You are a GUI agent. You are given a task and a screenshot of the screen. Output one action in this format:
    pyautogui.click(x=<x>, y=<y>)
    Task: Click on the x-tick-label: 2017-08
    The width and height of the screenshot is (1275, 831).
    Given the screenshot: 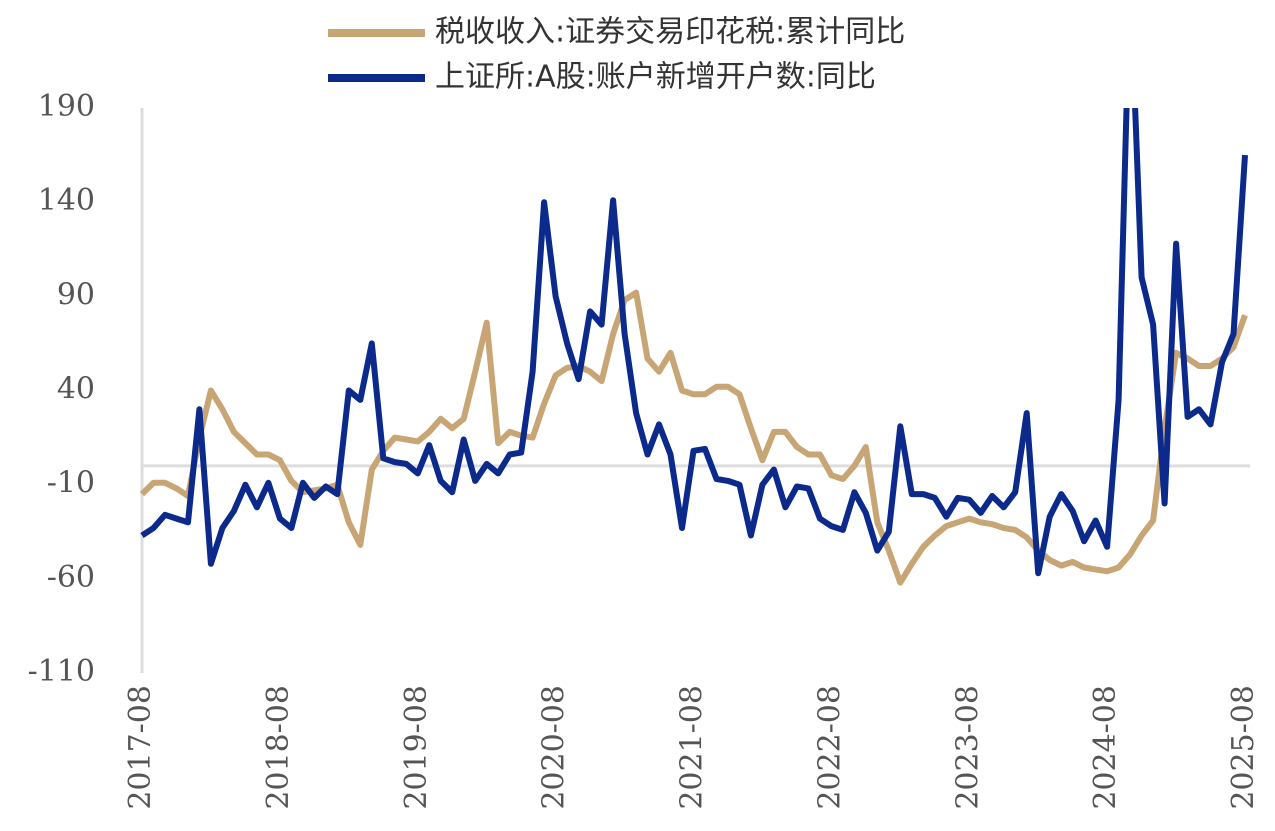 What is the action you would take?
    pyautogui.click(x=140, y=747)
    